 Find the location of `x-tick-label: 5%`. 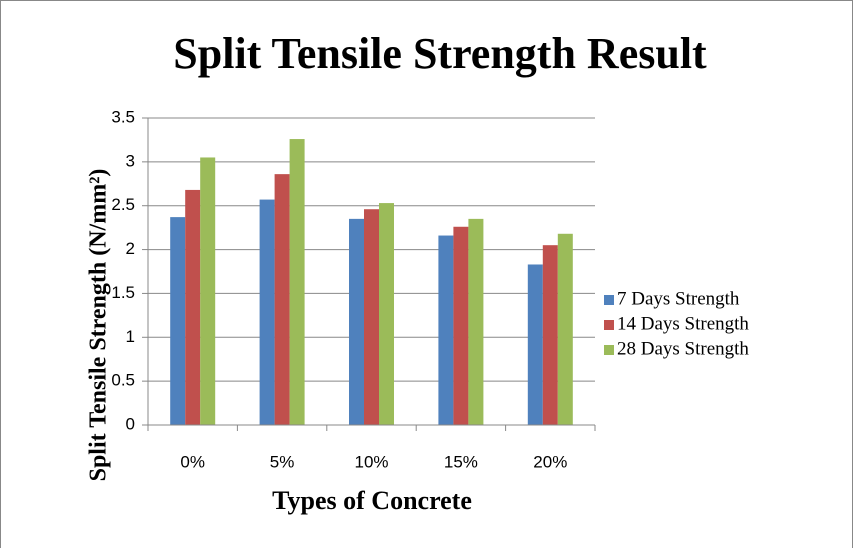

x-tick-label: 5% is located at coordinates (282, 461).